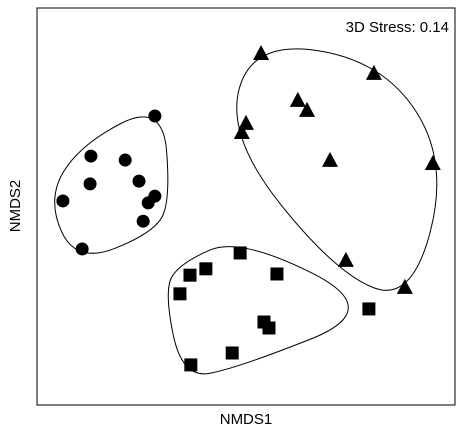 Image resolution: width=460 pixels, height=429 pixels. What do you see at coordinates (15, 206) in the screenshot?
I see `y-axis-label: NMDS2` at bounding box center [15, 206].